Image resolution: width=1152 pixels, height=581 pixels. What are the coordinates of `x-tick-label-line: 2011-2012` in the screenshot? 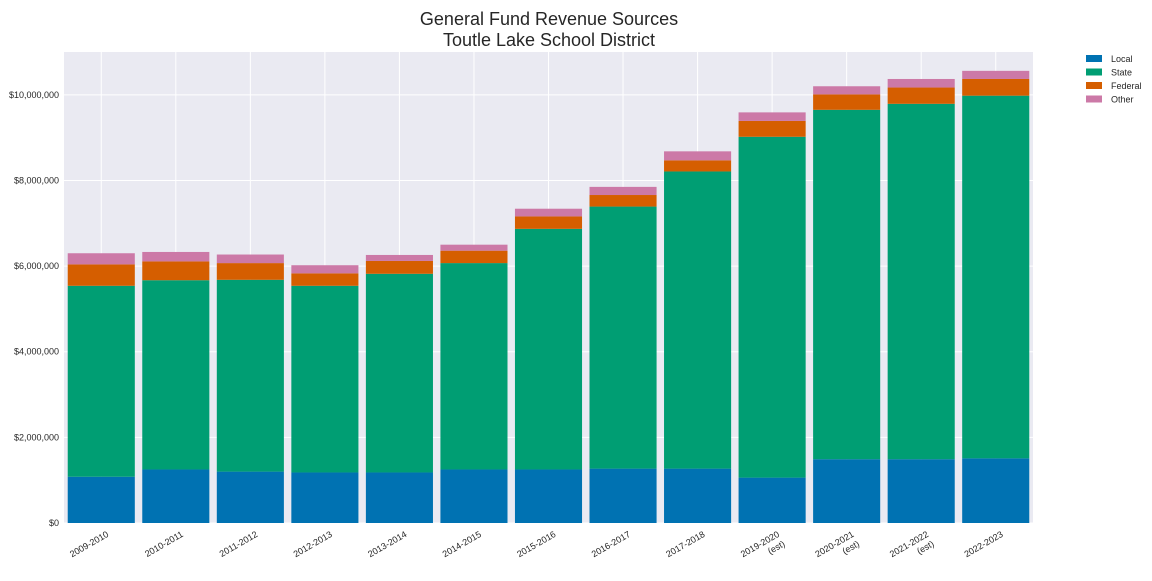 It's located at (239, 544).